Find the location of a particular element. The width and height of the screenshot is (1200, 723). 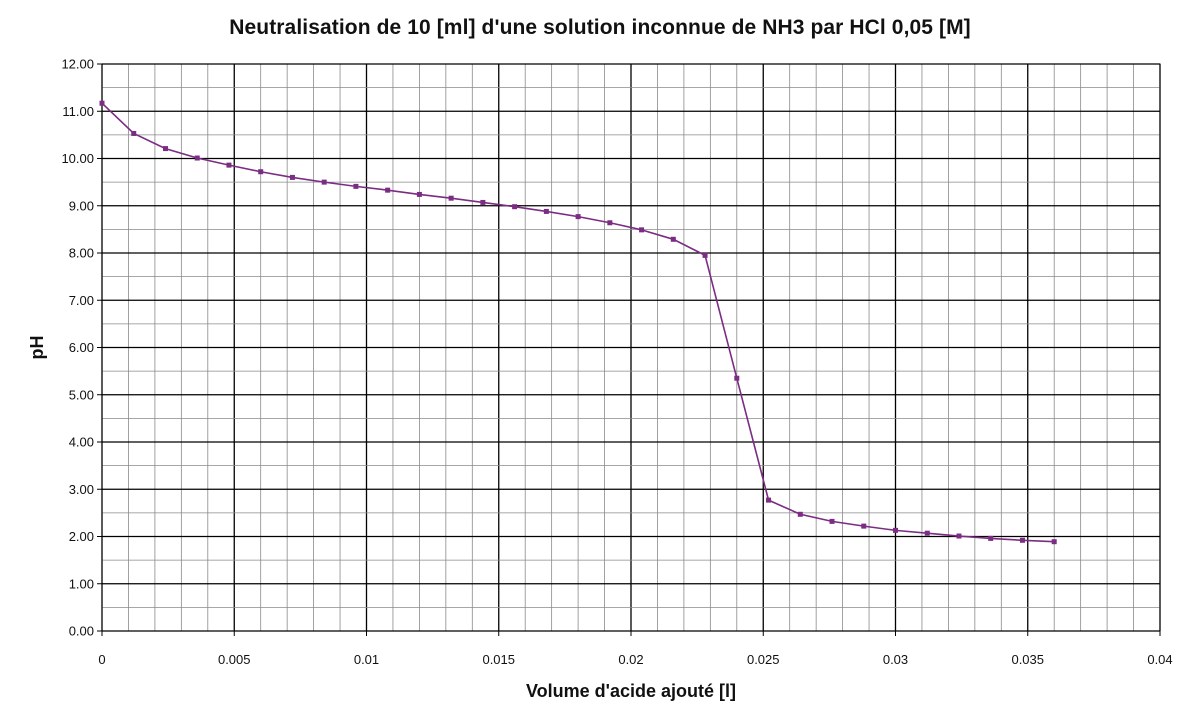

x-tick-label: 0.005 is located at coordinates (234, 659).